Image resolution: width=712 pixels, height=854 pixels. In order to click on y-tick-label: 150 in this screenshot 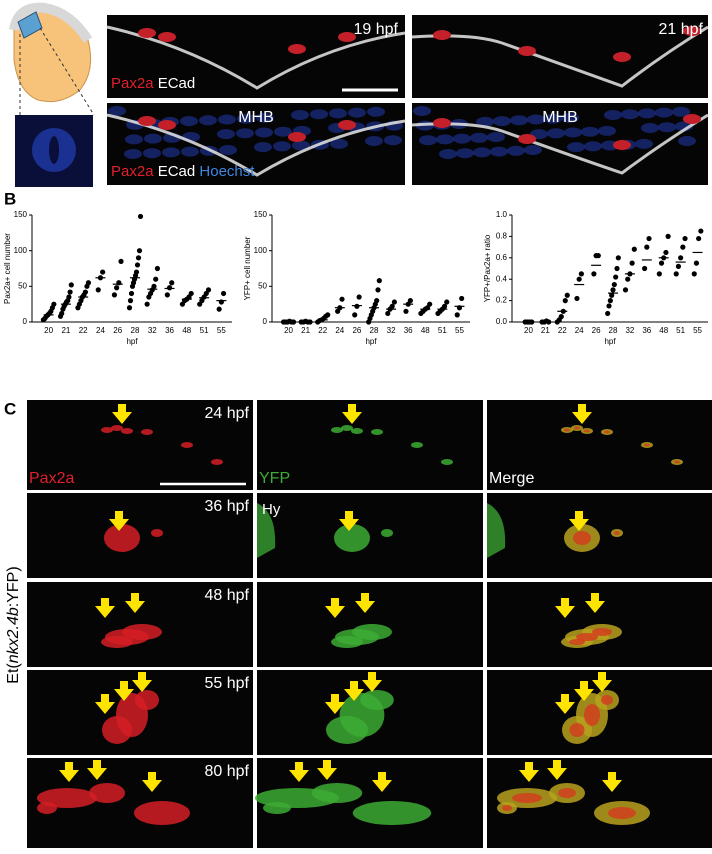, I will do `click(261, 214)`.